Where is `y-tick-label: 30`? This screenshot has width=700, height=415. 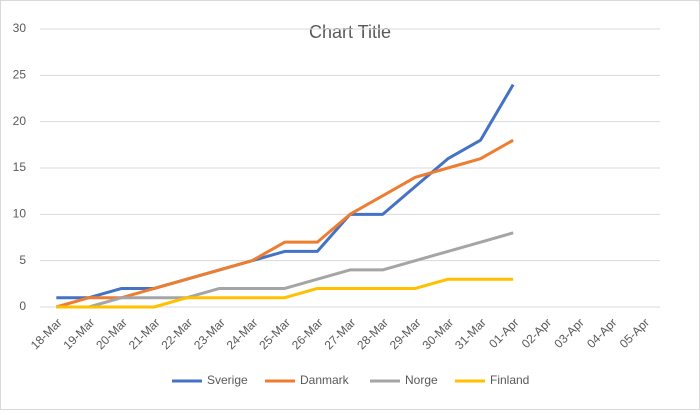 y-tick-label: 30 is located at coordinates (20, 28).